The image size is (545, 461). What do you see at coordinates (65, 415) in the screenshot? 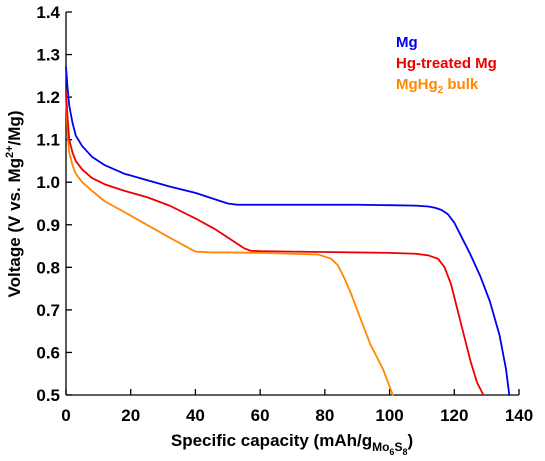
I see `x-tick-label: 0` at bounding box center [65, 415].